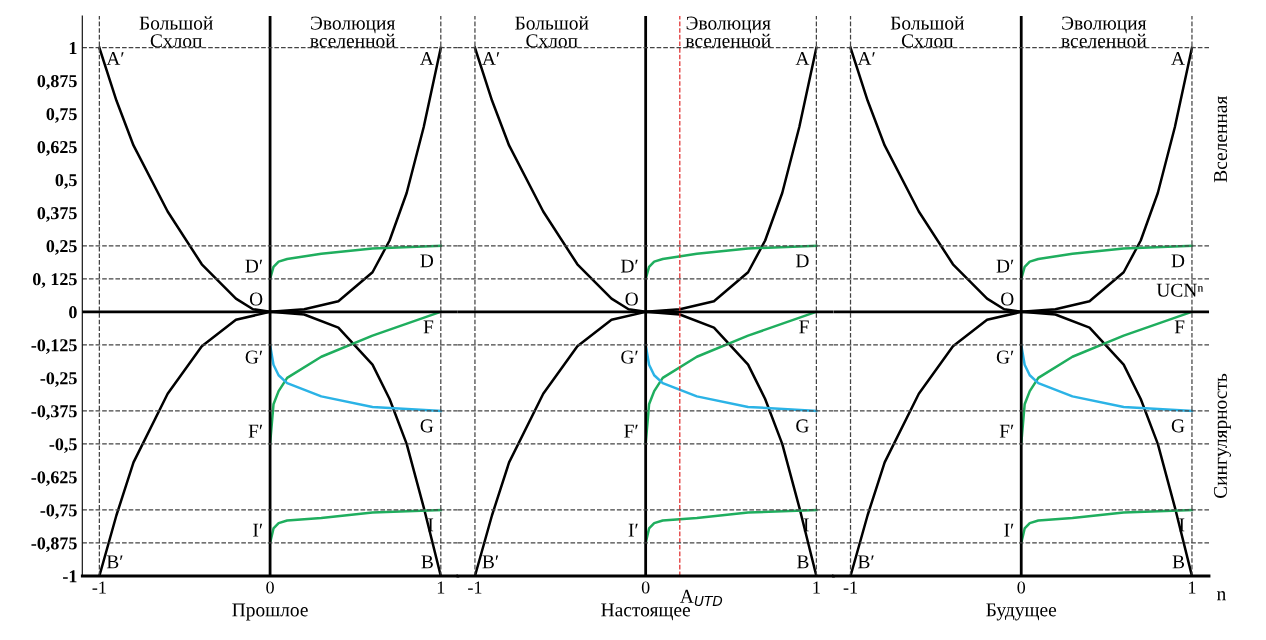 The image size is (1266, 640). What do you see at coordinates (58, 512) in the screenshot?
I see `y-tick-label: -0,75` at bounding box center [58, 512].